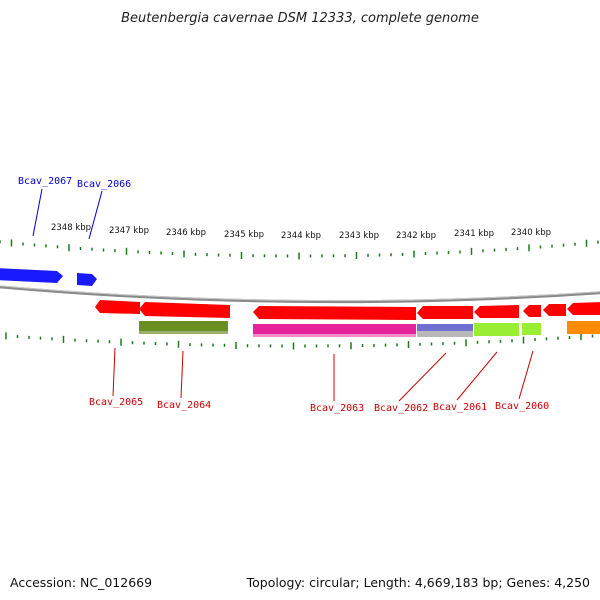 Image resolution: width=600 pixels, height=600 pixels. What do you see at coordinates (460, 407) in the screenshot?
I see `gene-label-bcav-2061: Bcav_2061` at bounding box center [460, 407].